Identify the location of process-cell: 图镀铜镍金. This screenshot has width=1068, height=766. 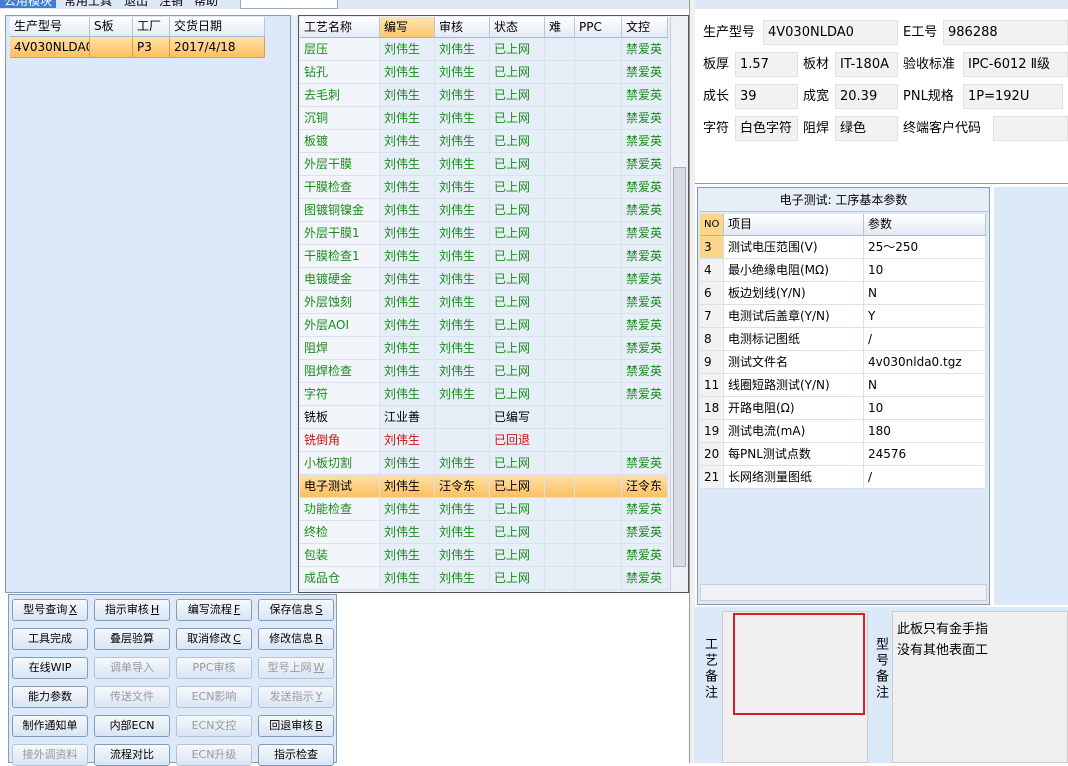
(340, 210).